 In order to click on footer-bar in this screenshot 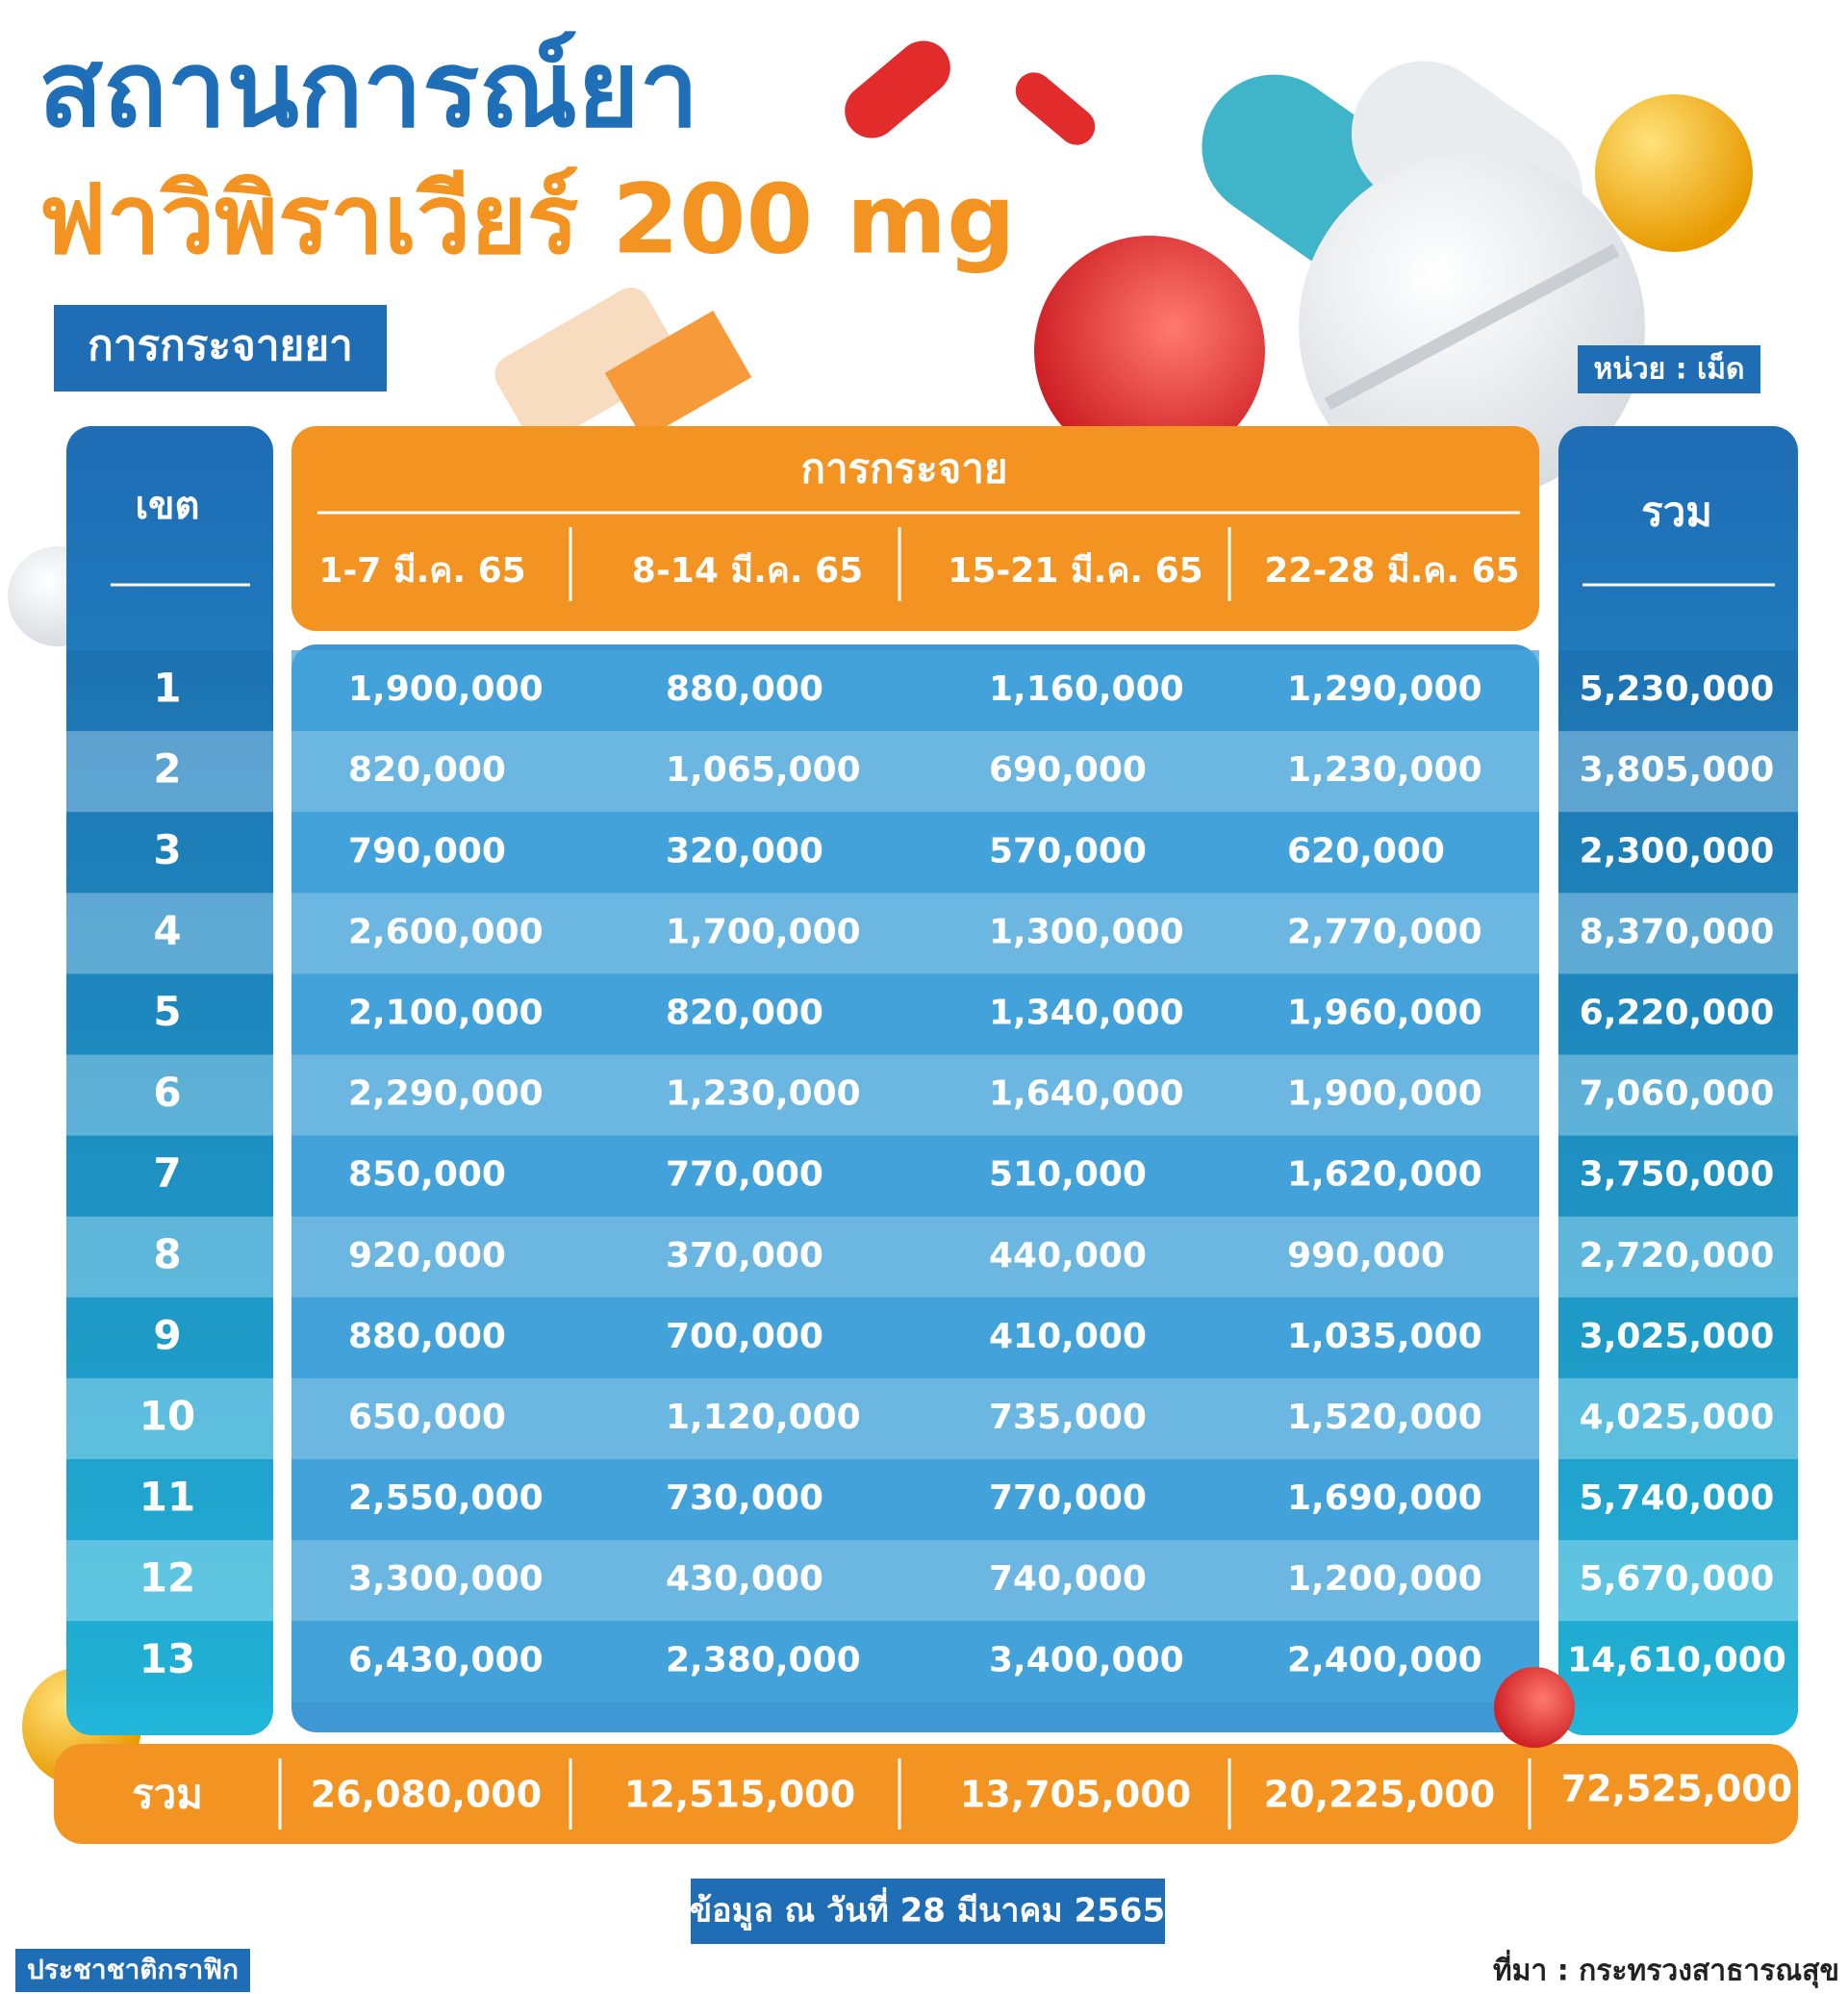, I will do `click(926, 1794)`.